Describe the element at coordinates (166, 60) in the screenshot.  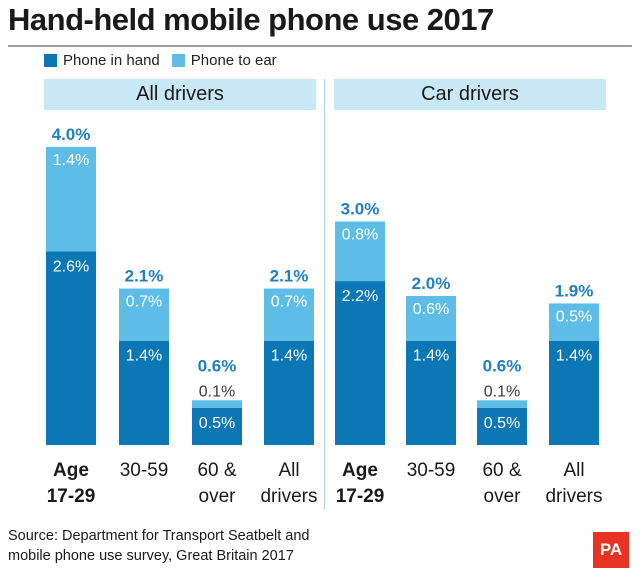
I see `legend: Phone in hand Phone to ear` at that location.